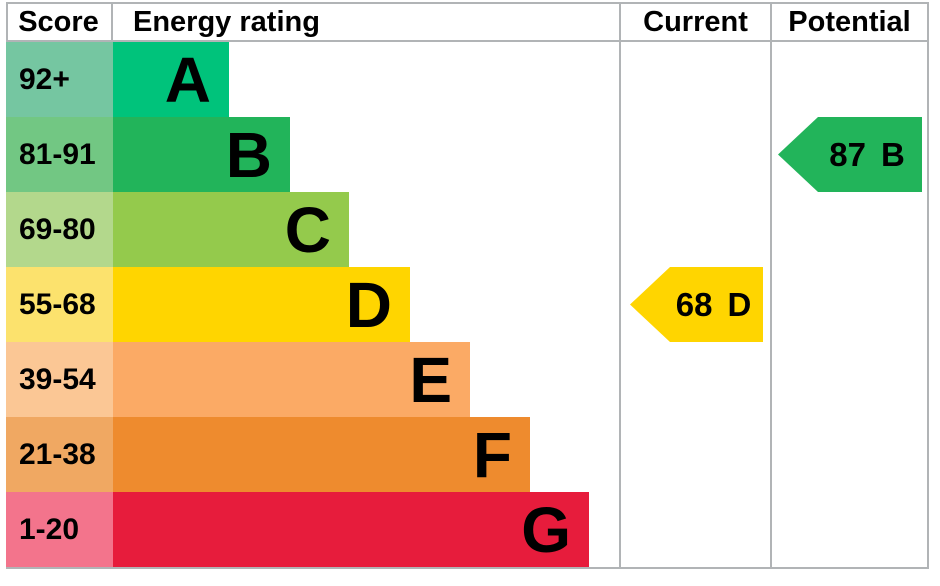  What do you see at coordinates (226, 21) in the screenshot?
I see `energy-rating-column-header: Energy rating` at bounding box center [226, 21].